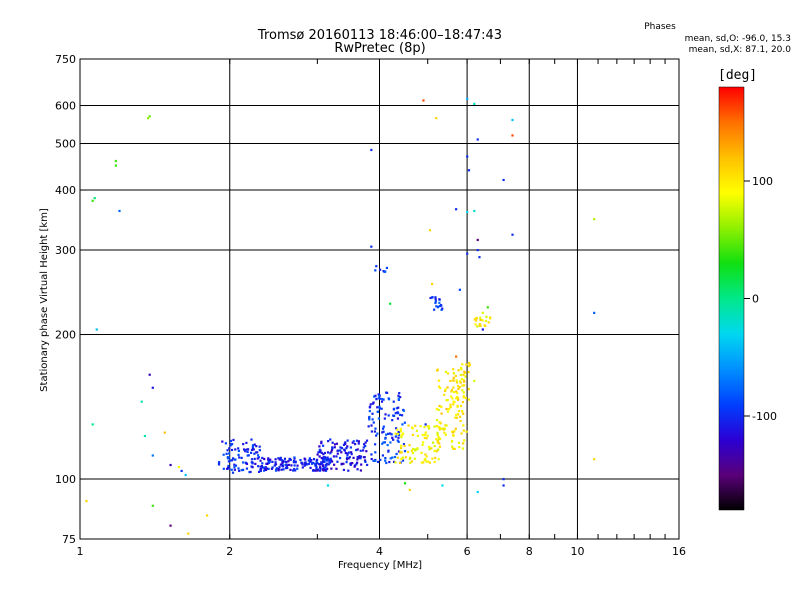 The height and width of the screenshot is (600, 800). Describe the element at coordinates (70, 299) in the screenshot. I see `y-axis-ticks: 75 100 200 300 400 500 600 750` at that location.